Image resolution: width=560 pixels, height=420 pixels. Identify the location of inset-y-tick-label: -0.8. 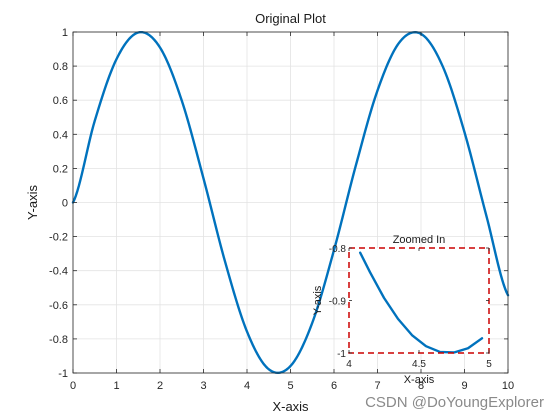
(338, 249).